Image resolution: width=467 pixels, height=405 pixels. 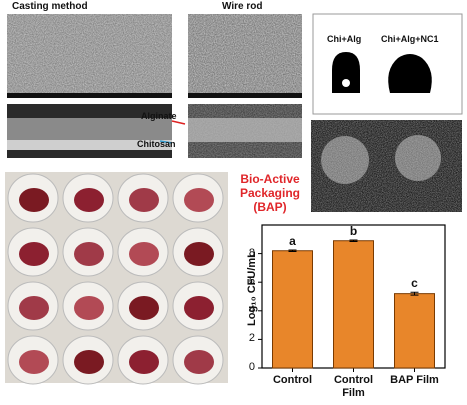 What do you see at coordinates (353, 386) in the screenshot?
I see `x-tick-label: Control Film` at bounding box center [353, 386].